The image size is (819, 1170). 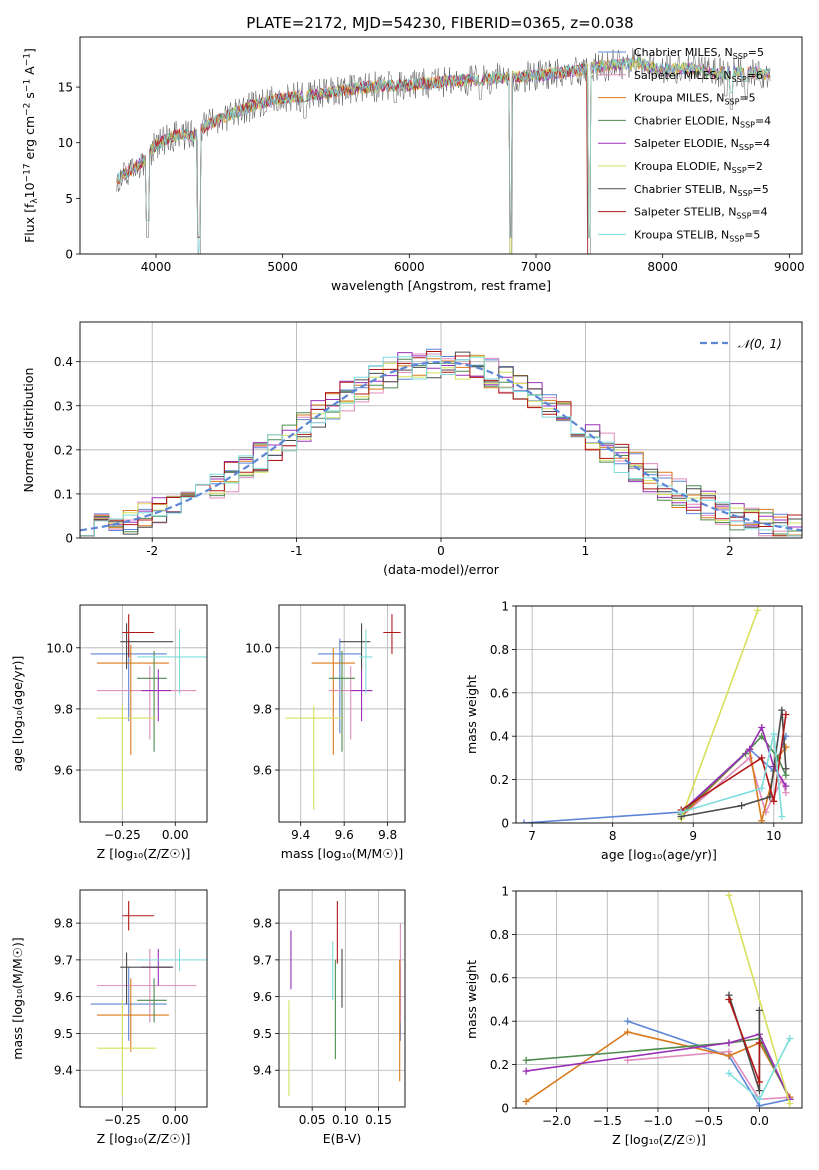 I want to click on x-tick-label: 9.6, so click(x=344, y=835).